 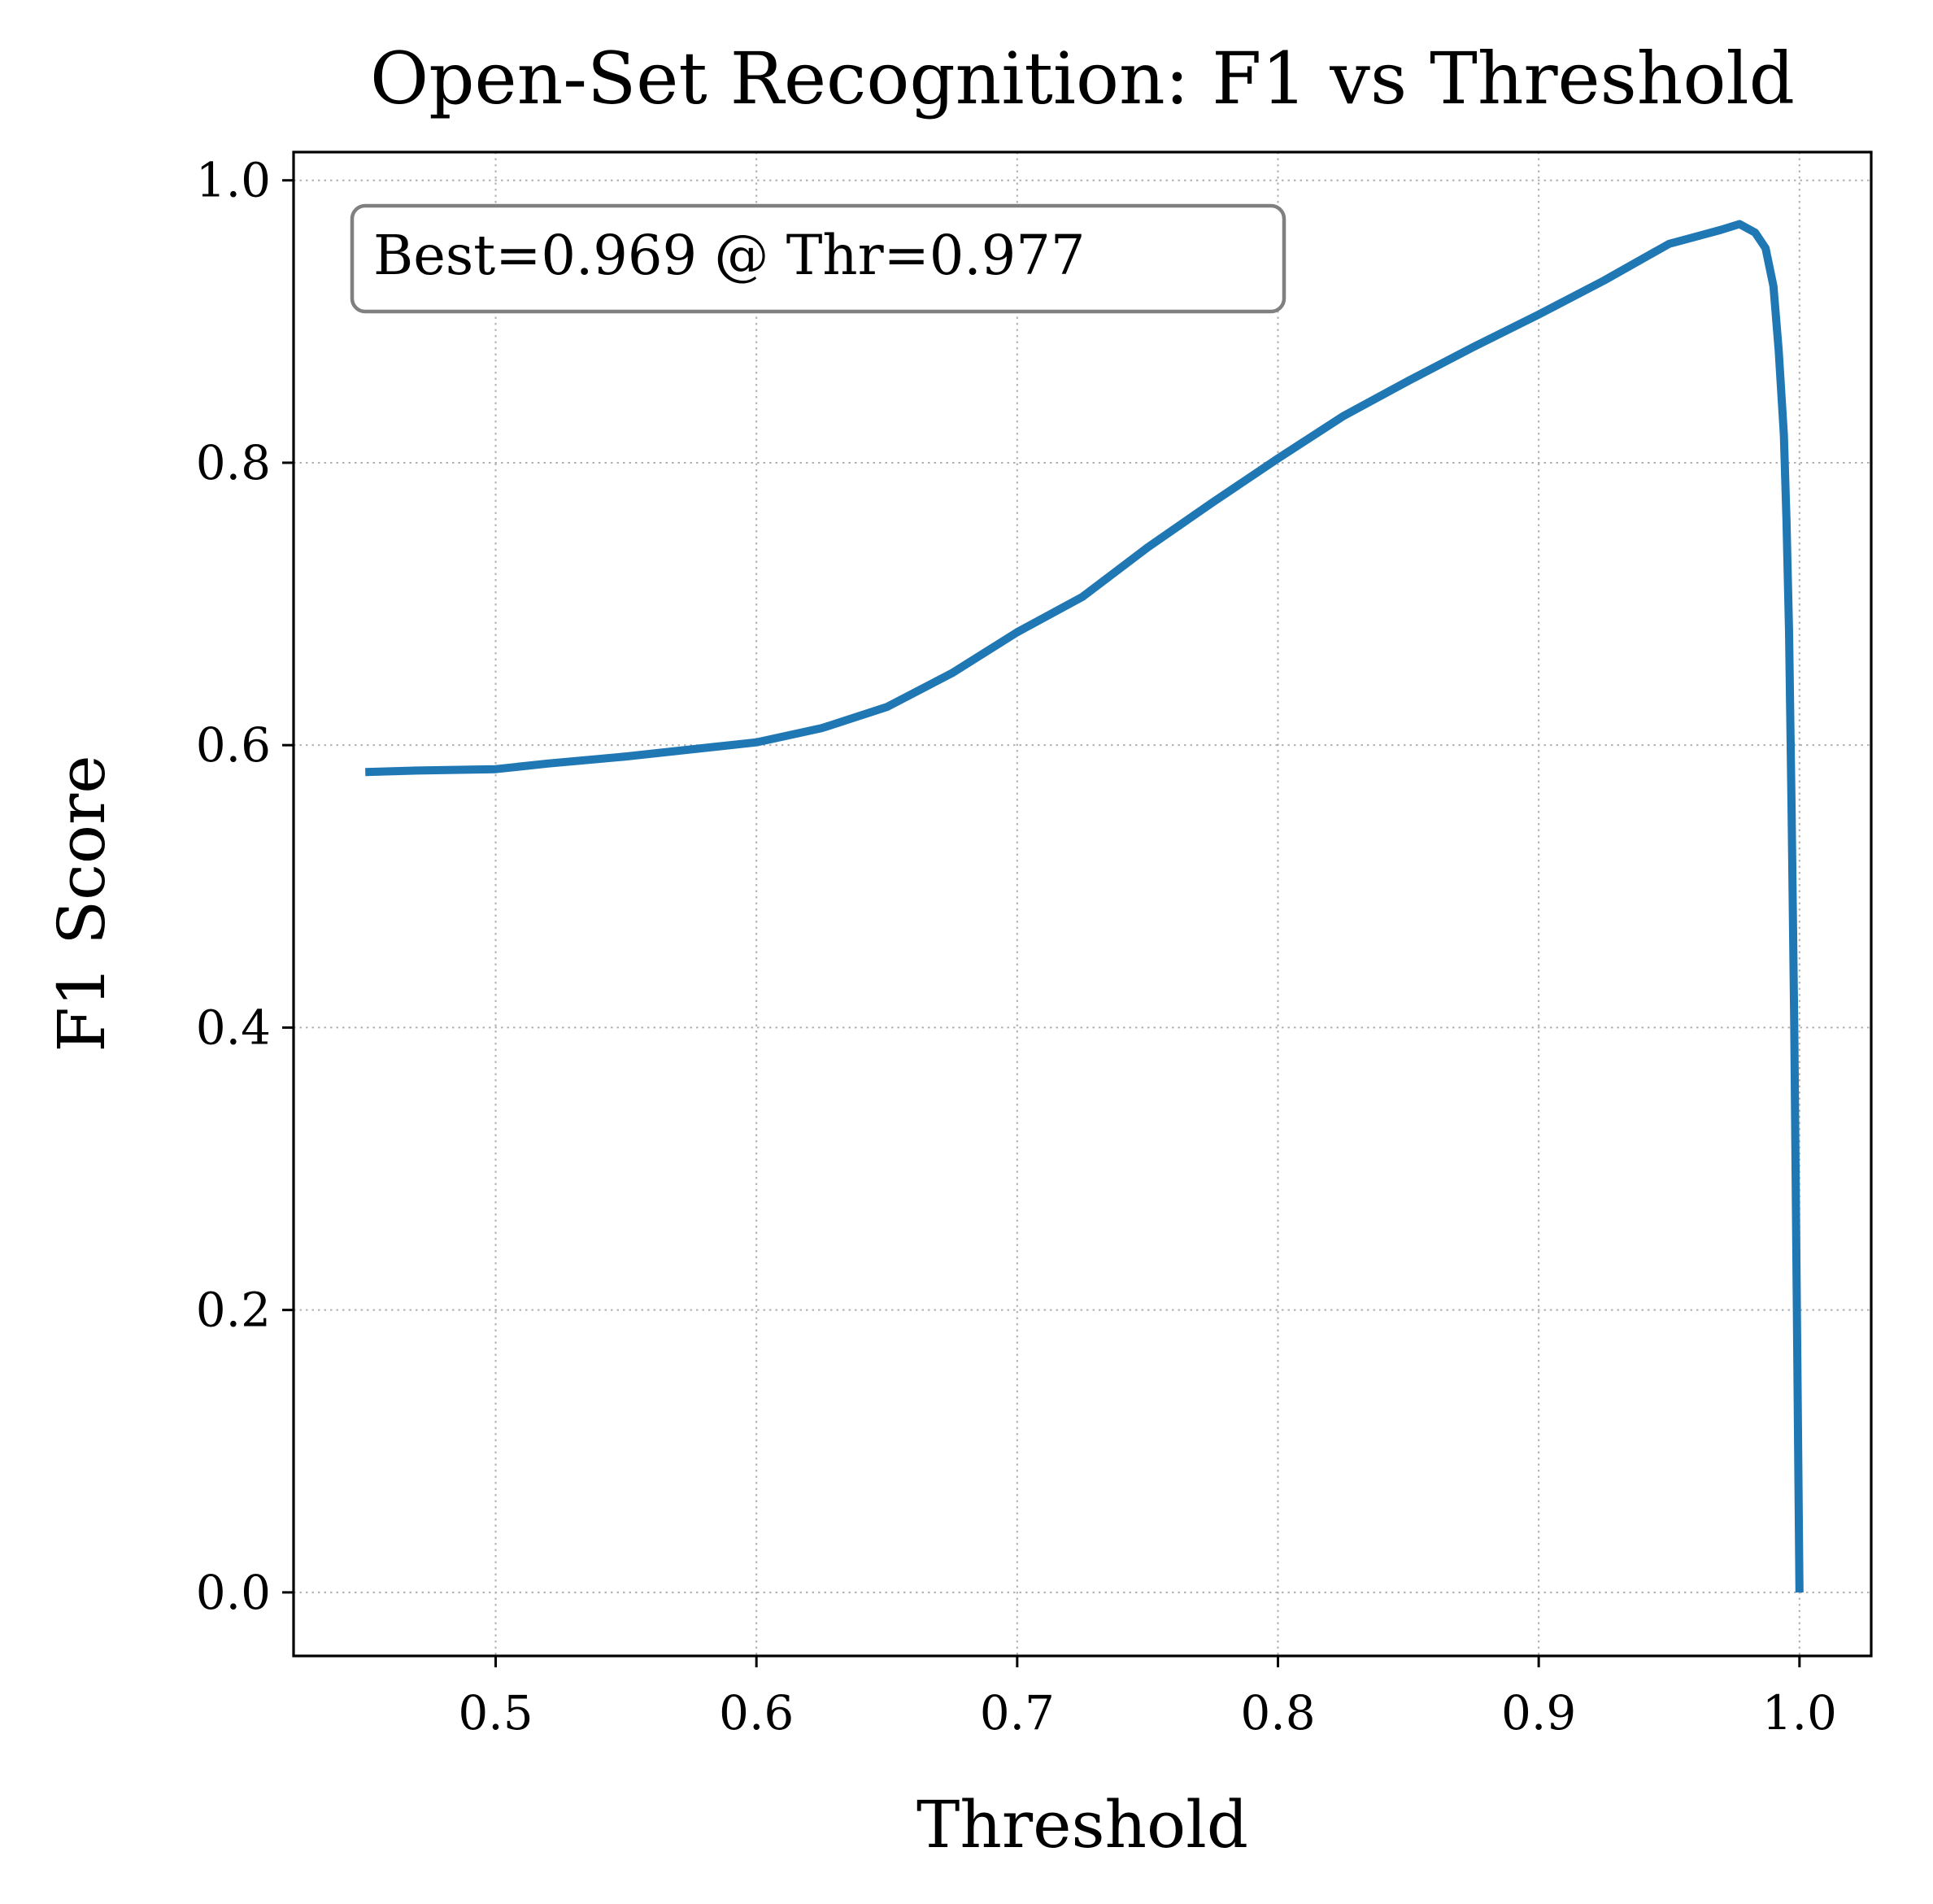 What do you see at coordinates (1017, 1713) in the screenshot?
I see `x-tick-label: 0.7` at bounding box center [1017, 1713].